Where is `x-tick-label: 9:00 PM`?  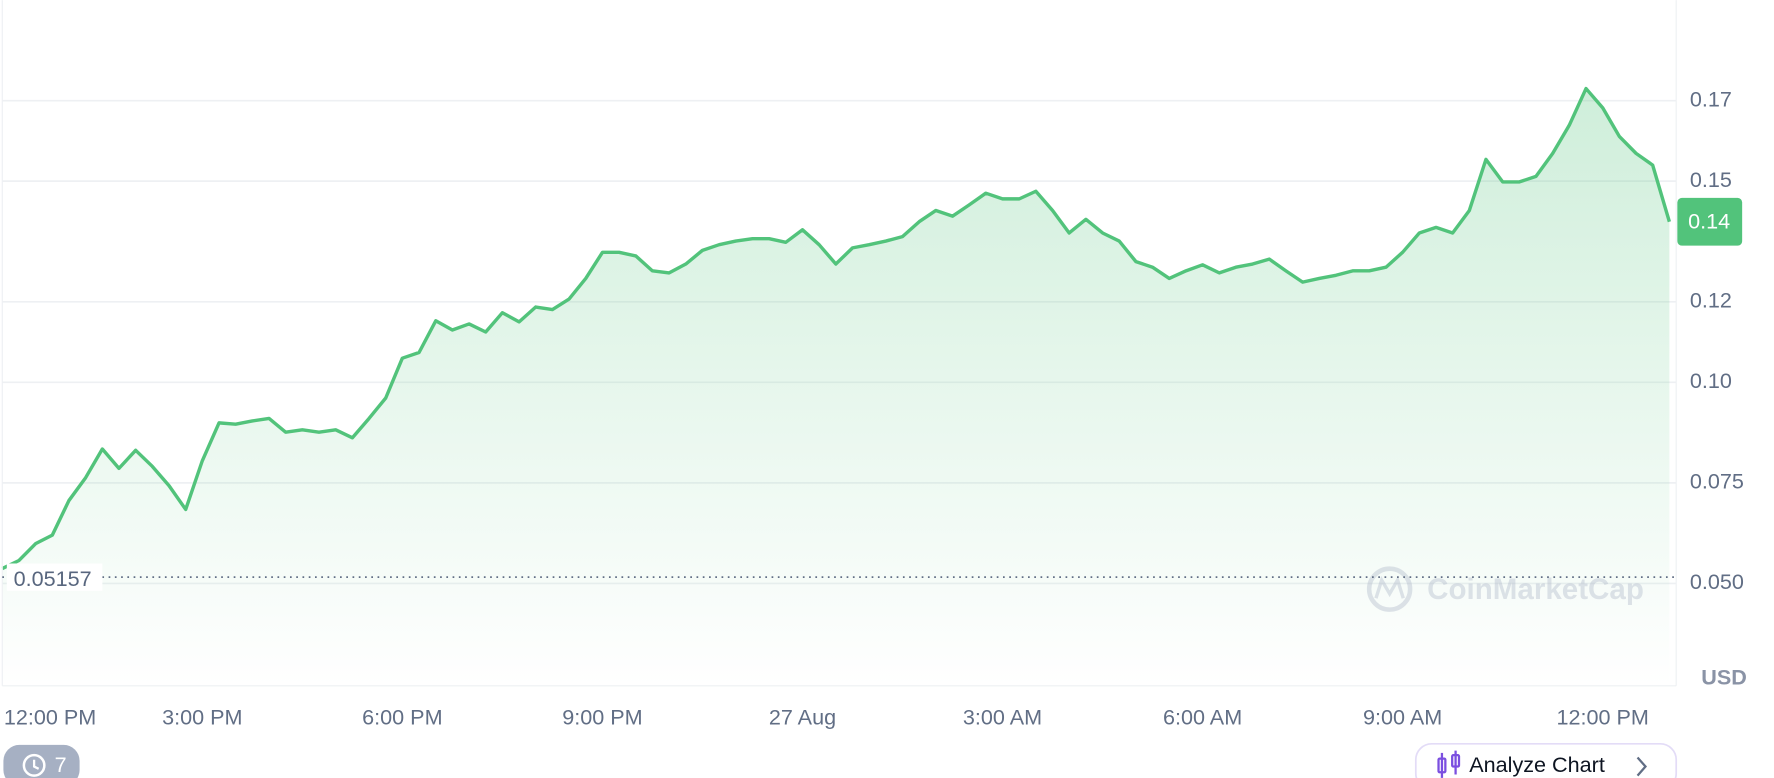
x-tick-label: 9:00 PM is located at coordinates (602, 716).